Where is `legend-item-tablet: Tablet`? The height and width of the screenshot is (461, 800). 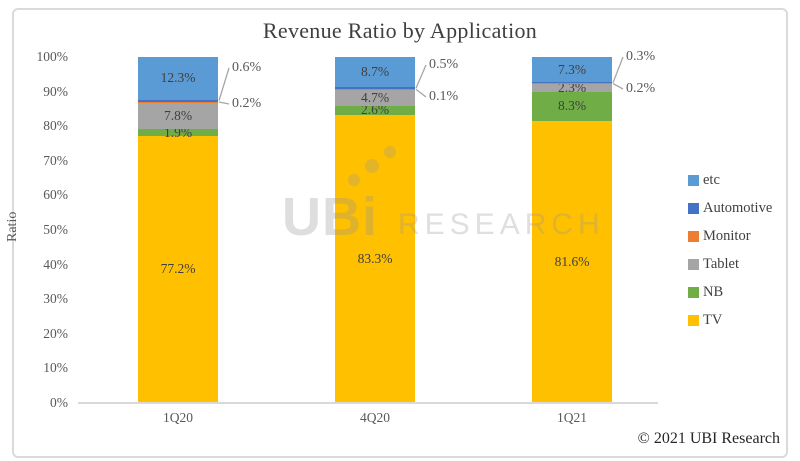
legend-item-tablet: Tablet is located at coordinates (730, 264).